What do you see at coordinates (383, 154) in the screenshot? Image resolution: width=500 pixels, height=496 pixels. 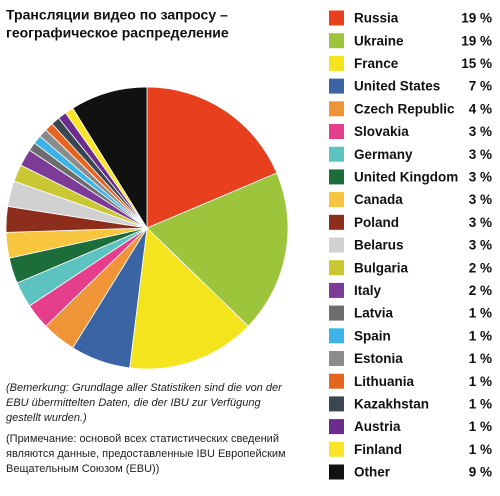 I see `legend-label: Germany` at bounding box center [383, 154].